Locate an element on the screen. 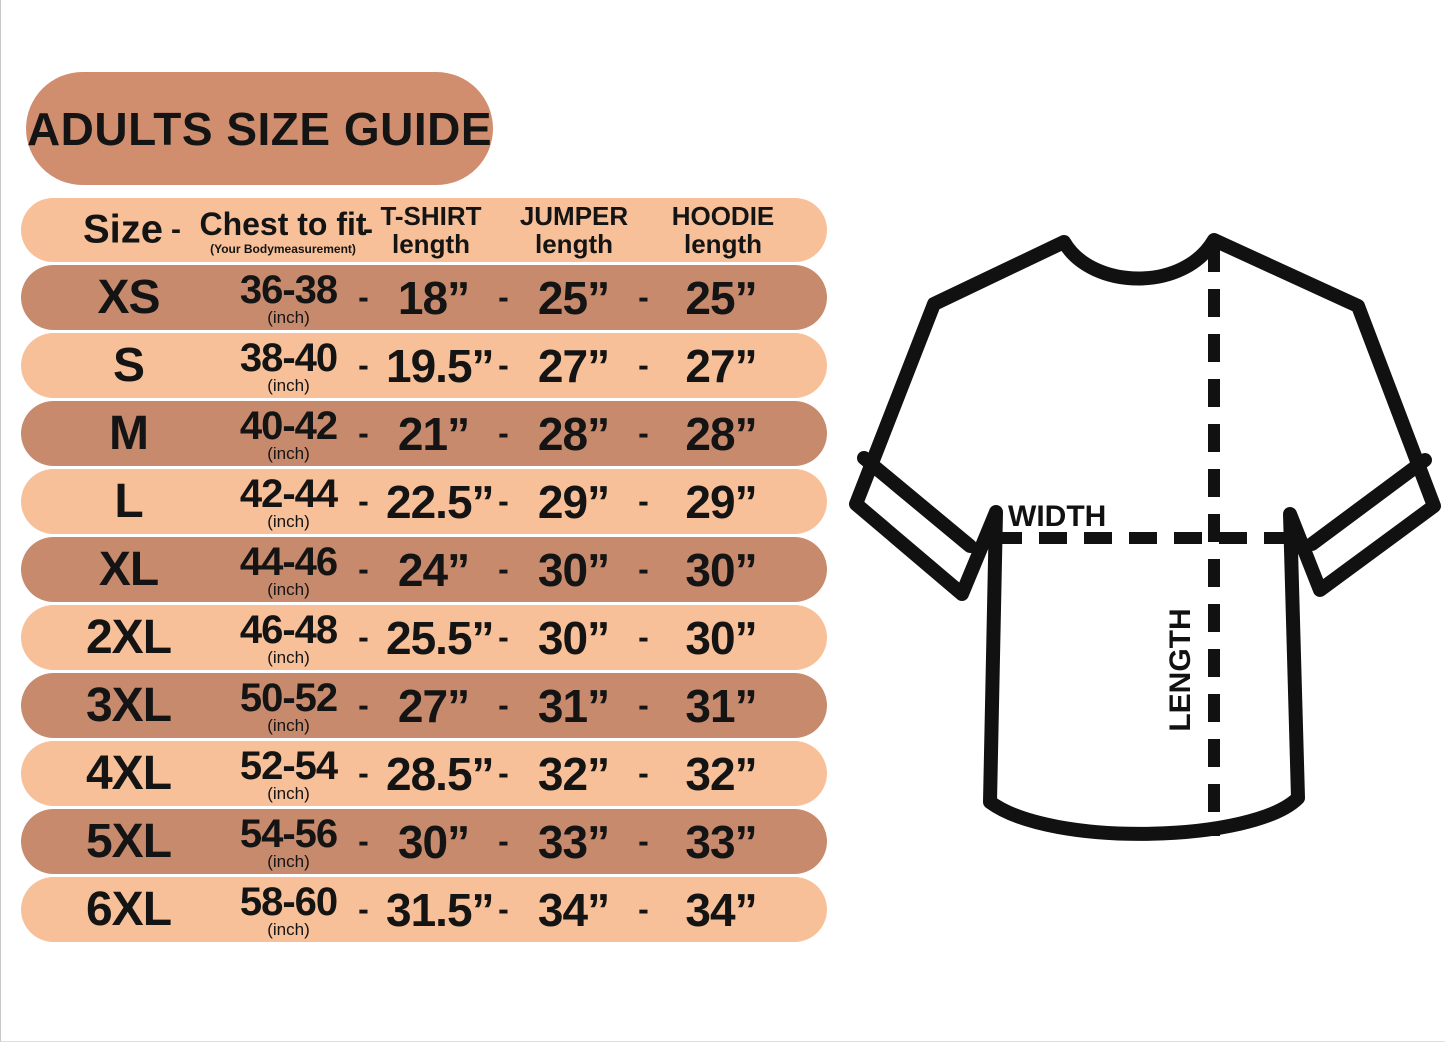  tshirt-length-cell: 30” is located at coordinates (433, 841).